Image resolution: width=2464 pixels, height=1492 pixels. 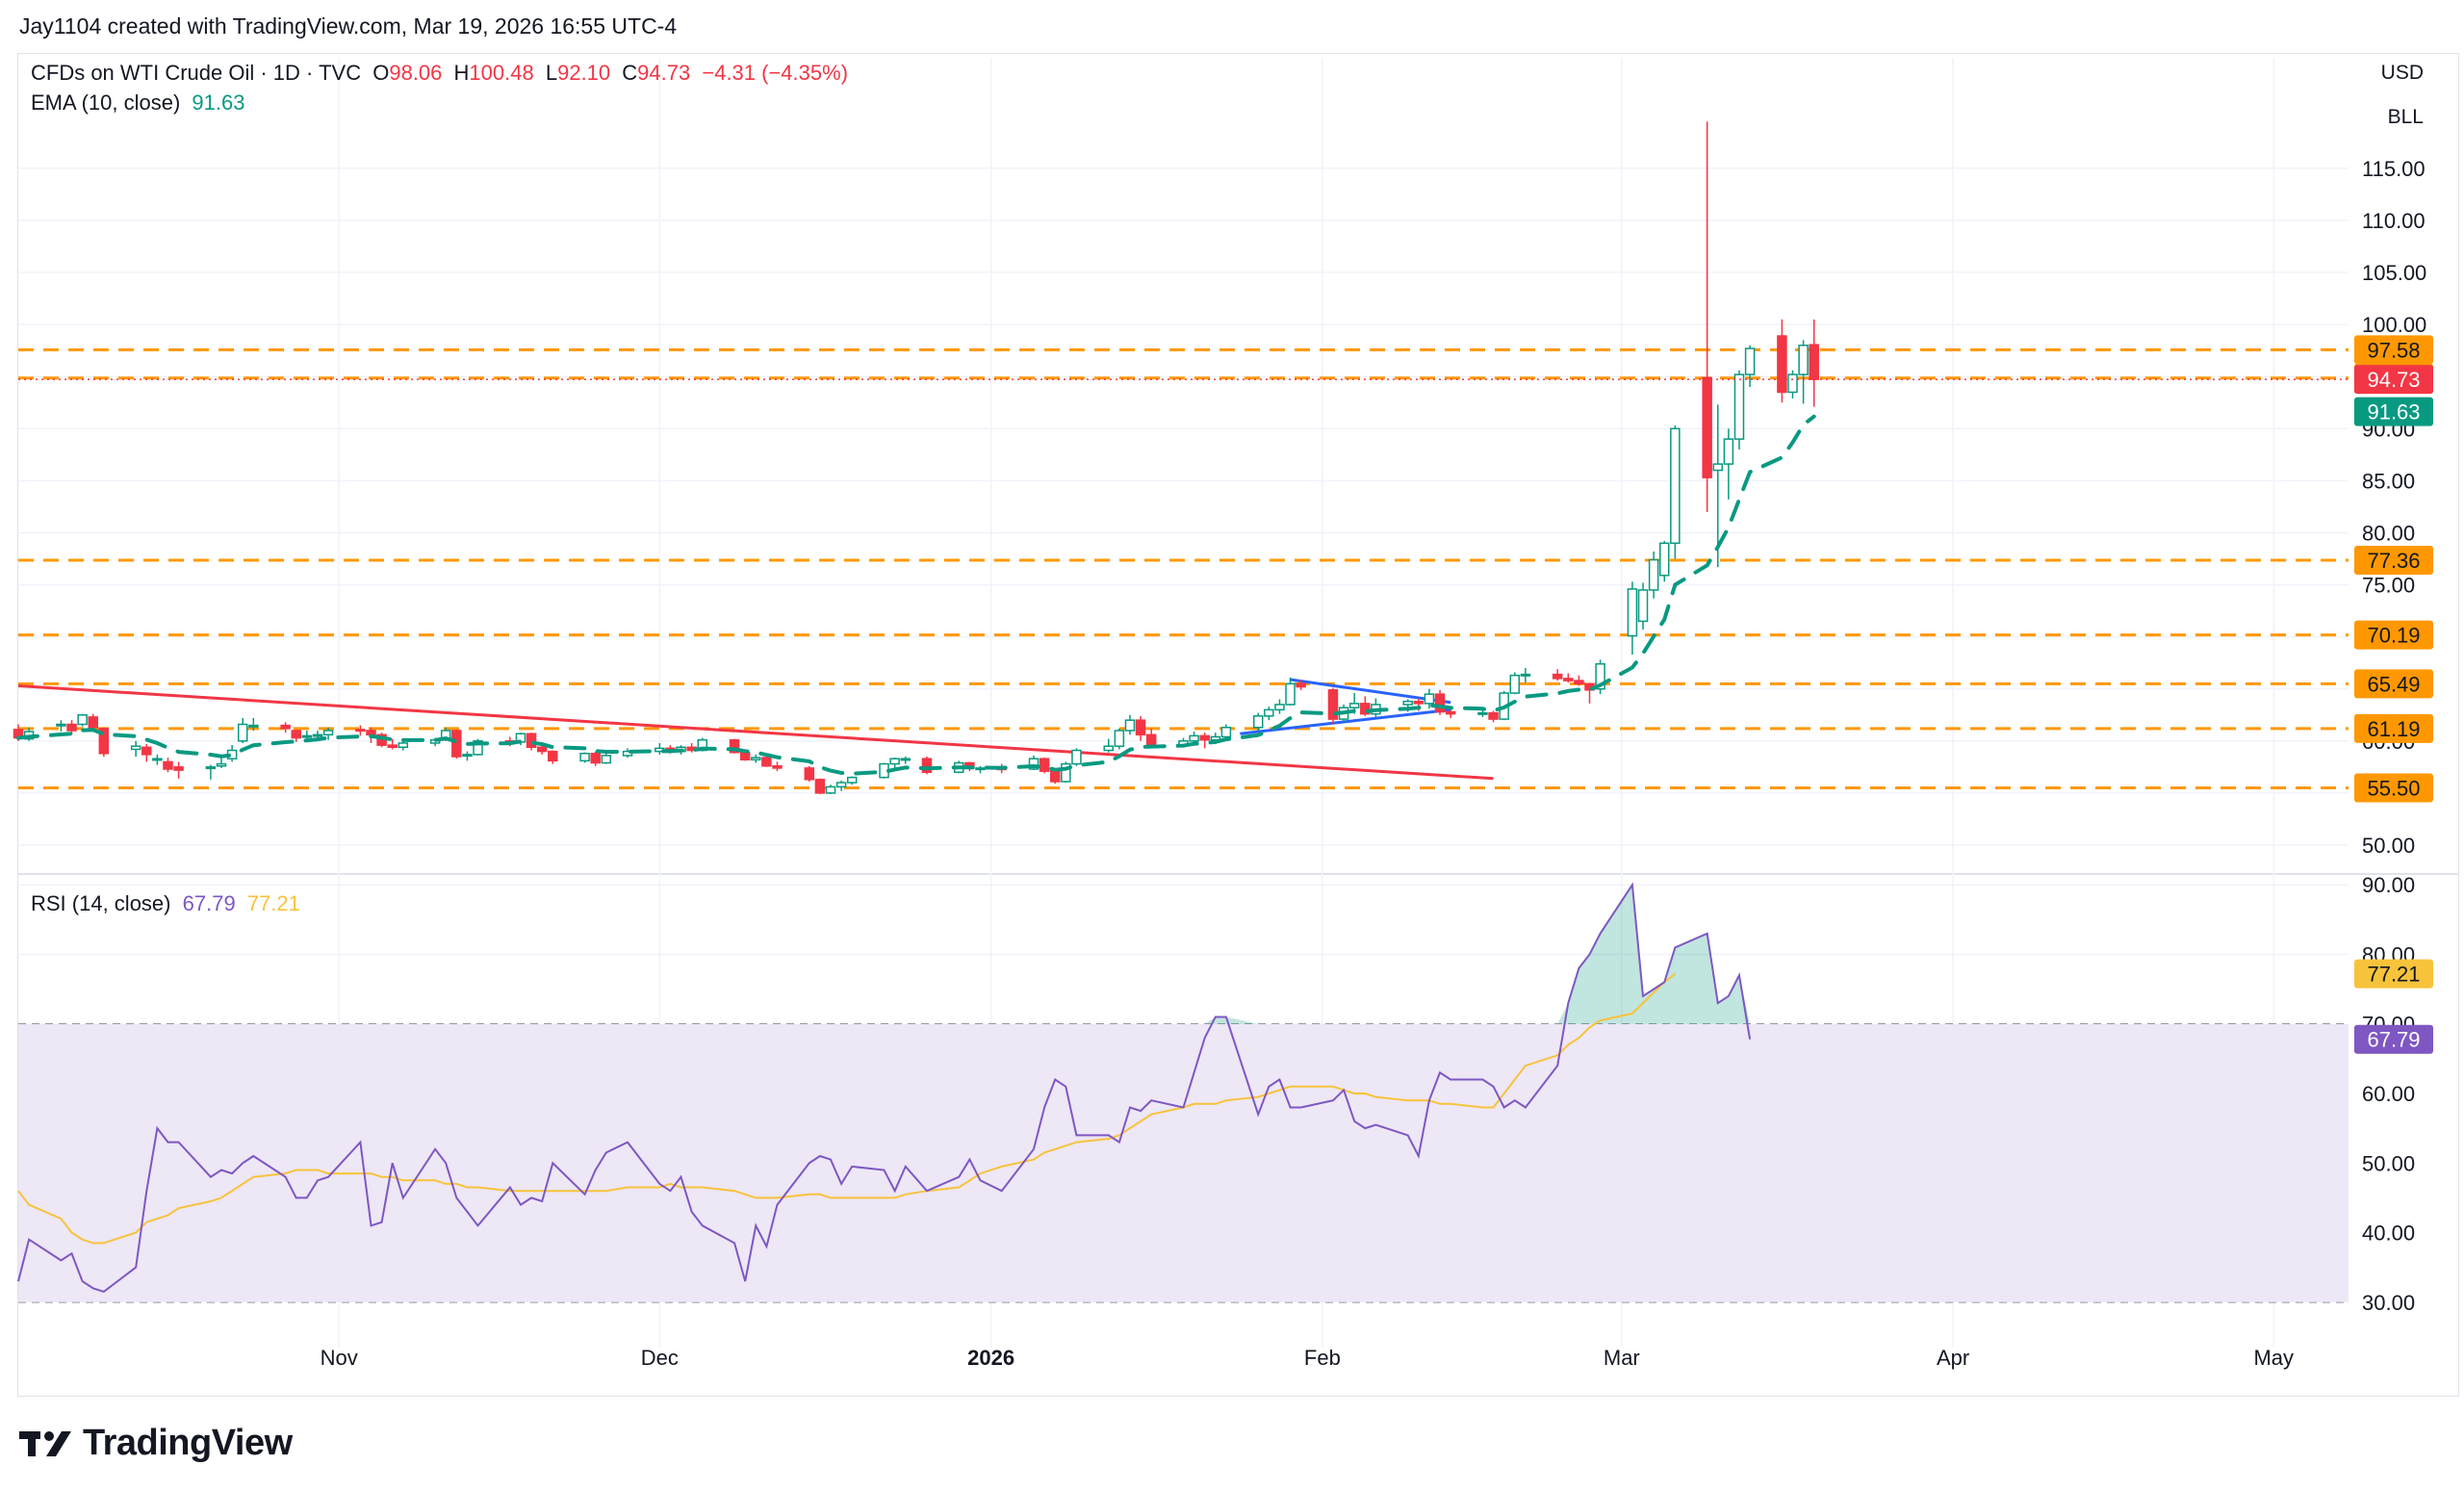 What do you see at coordinates (501, 73) in the screenshot?
I see `high-value: 100.48` at bounding box center [501, 73].